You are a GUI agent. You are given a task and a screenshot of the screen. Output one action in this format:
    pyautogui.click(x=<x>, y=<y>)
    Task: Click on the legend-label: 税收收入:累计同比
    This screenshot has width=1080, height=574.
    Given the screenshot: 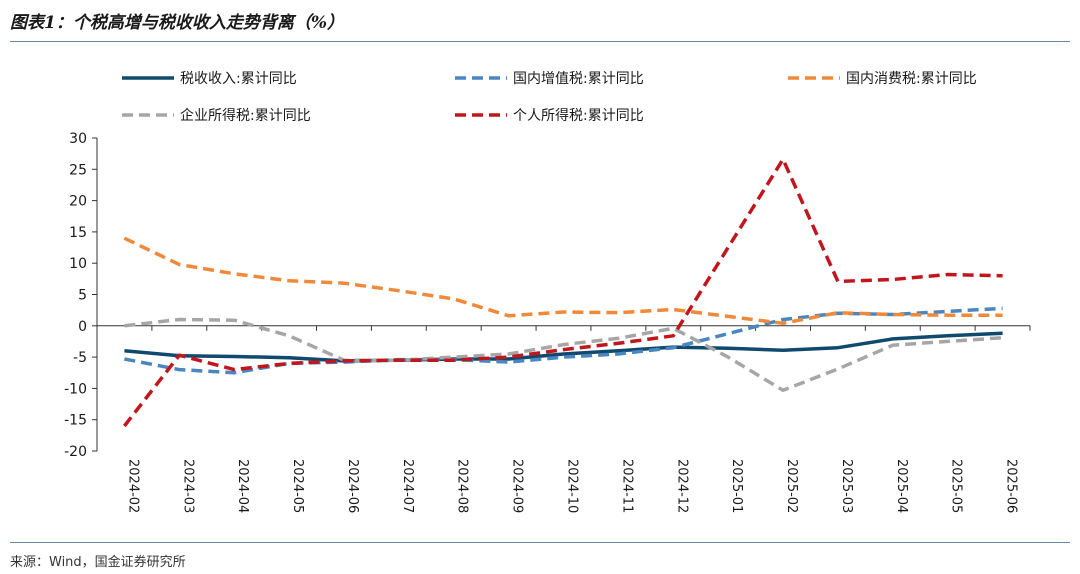 What is the action you would take?
    pyautogui.click(x=238, y=79)
    